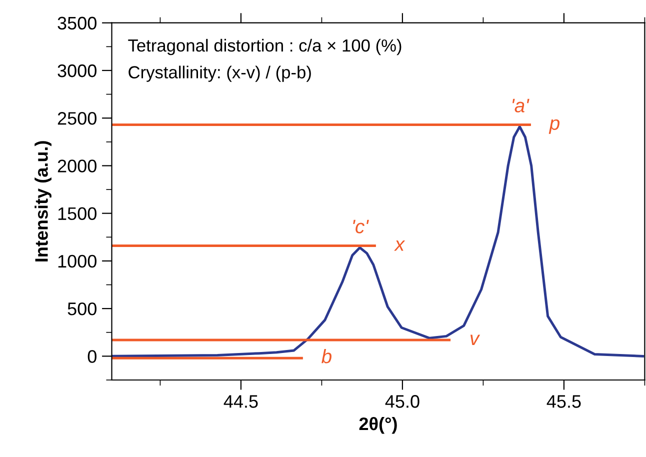 This screenshot has height=457, width=646. Describe the element at coordinates (327, 356) in the screenshot. I see `annotation: b` at that location.